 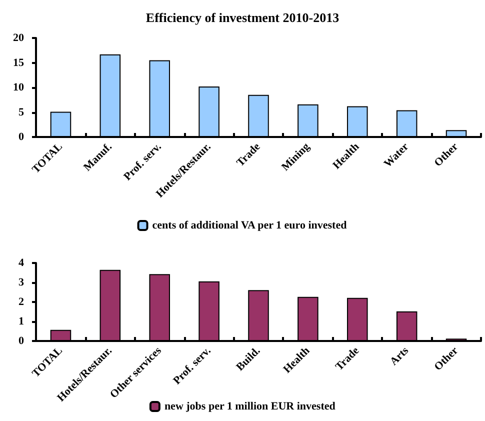 I want to click on y-tick-label: 2, so click(x=21, y=302).